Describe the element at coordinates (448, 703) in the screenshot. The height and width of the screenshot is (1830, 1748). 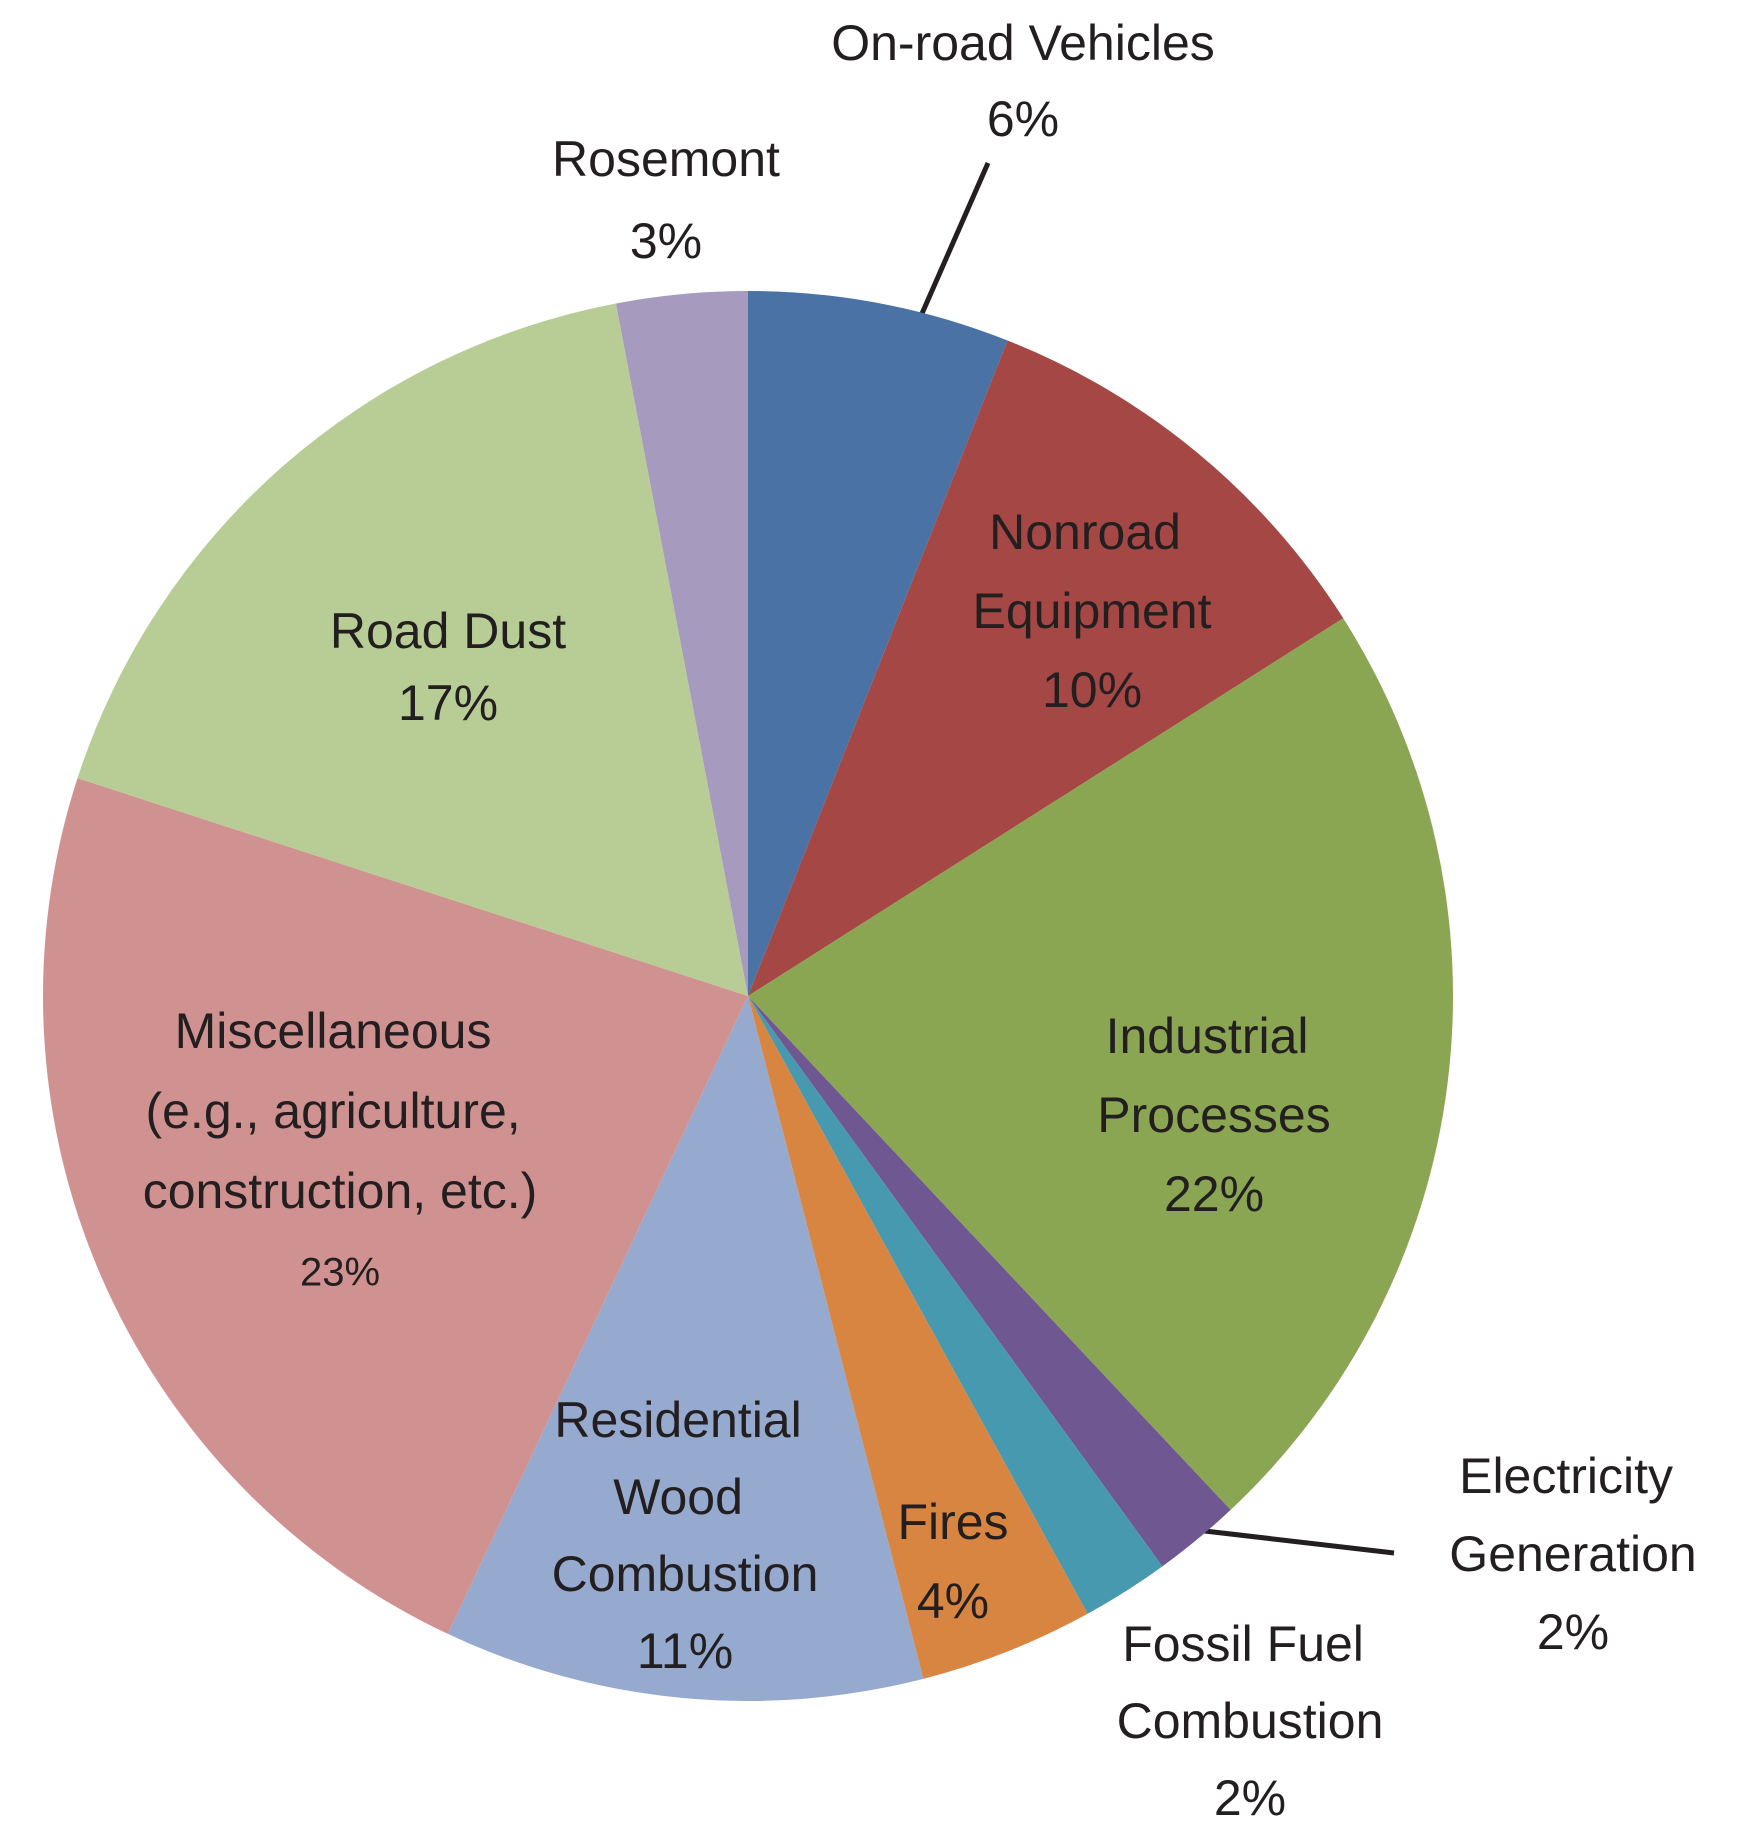
I see `value-label: 17%` at that location.